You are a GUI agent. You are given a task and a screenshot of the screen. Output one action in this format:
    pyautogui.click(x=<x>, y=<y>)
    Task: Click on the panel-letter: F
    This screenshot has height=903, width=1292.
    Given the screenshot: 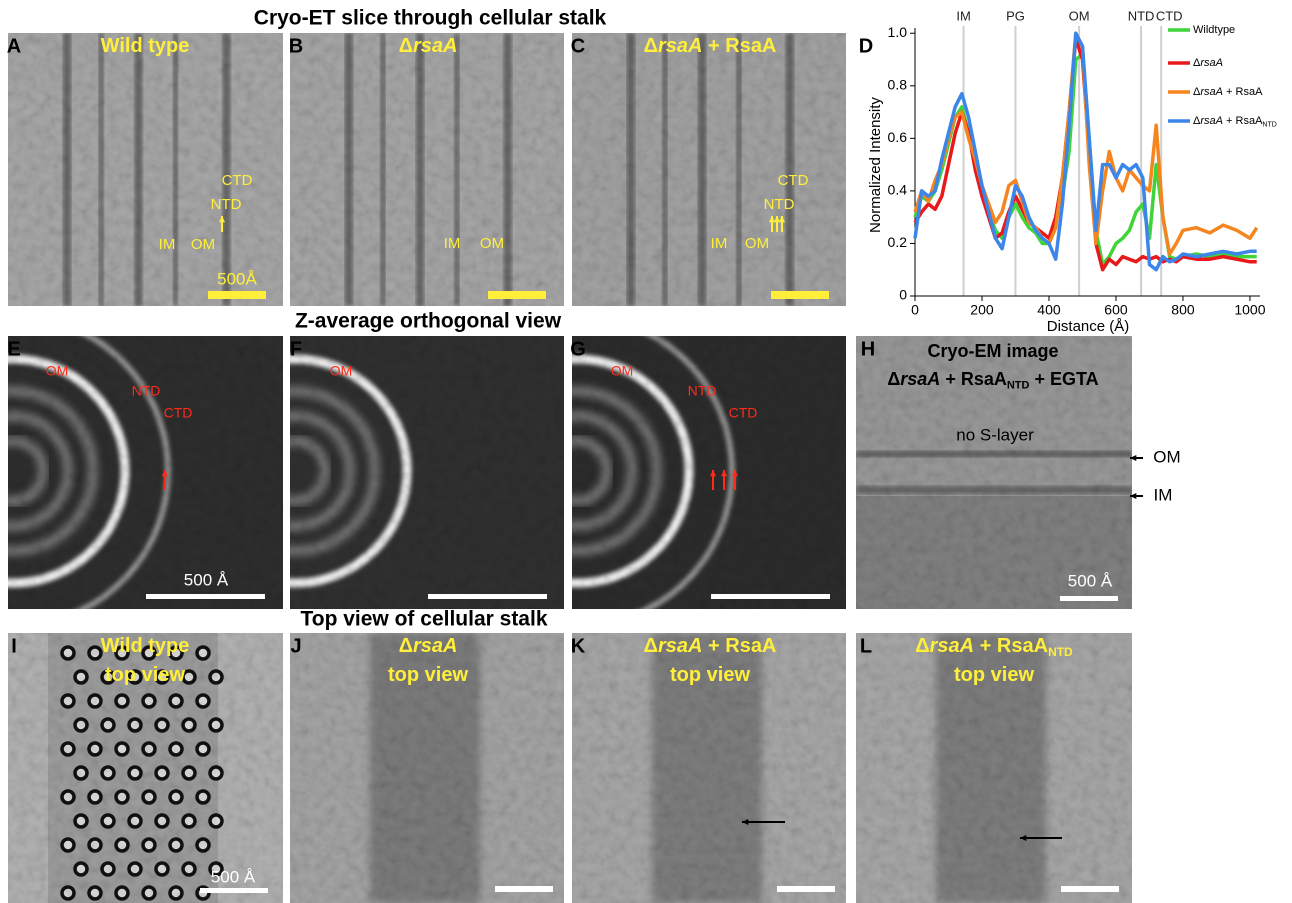 What is the action you would take?
    pyautogui.click(x=296, y=349)
    